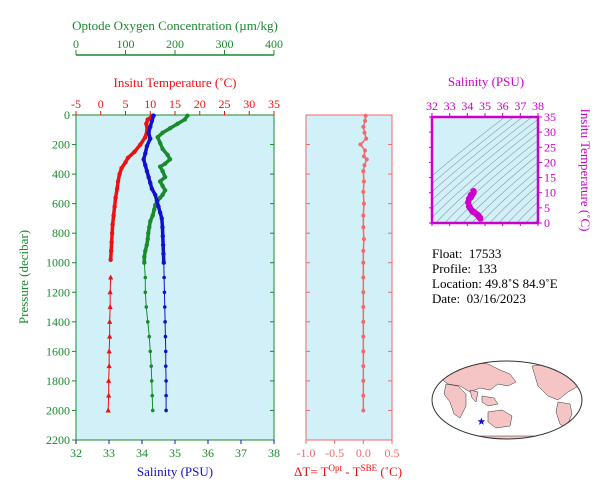 This screenshot has height=497, width=609. What do you see at coordinates (274, 104) in the screenshot?
I see `temperature-tick-label: 35` at bounding box center [274, 104].